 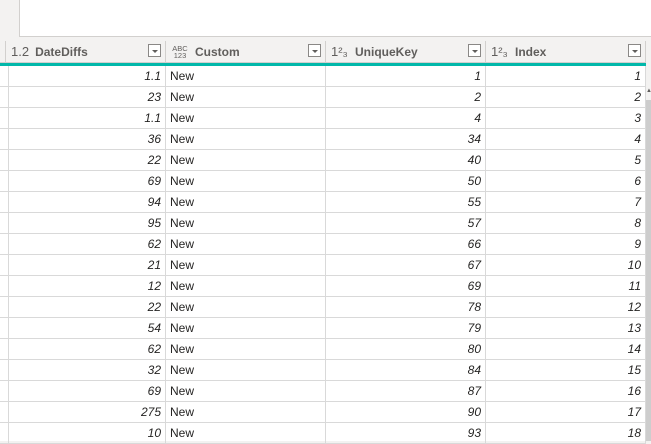 What do you see at coordinates (406, 328) in the screenshot?
I see `uniquekey-cell: 79` at bounding box center [406, 328].